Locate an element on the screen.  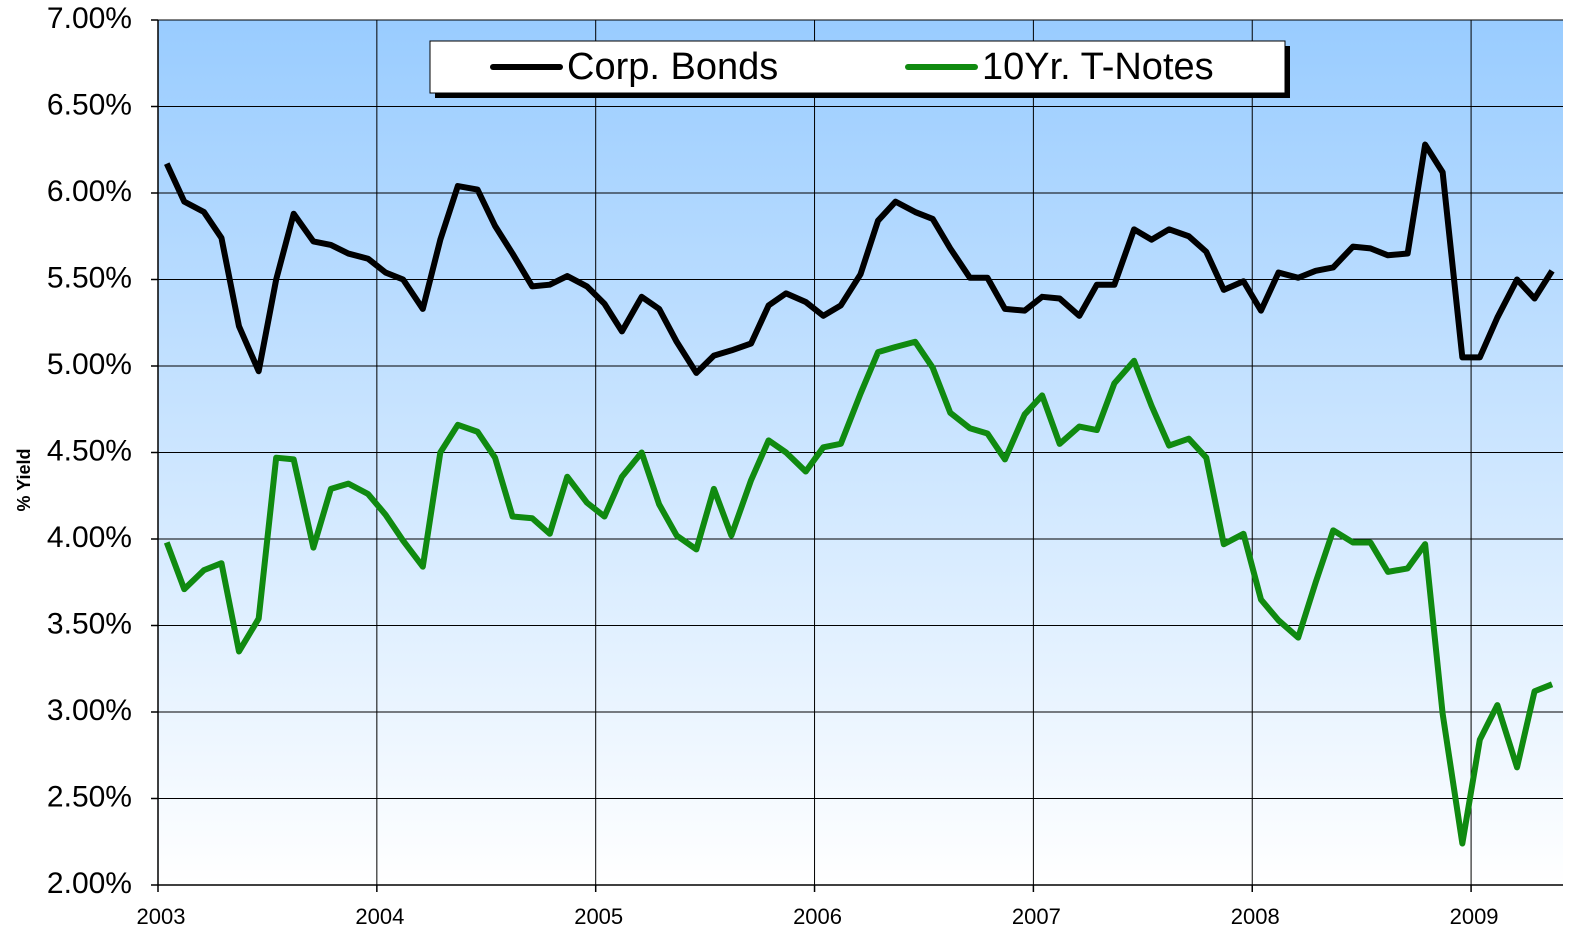
y-tick-label: 3.00% is located at coordinates (89, 710).